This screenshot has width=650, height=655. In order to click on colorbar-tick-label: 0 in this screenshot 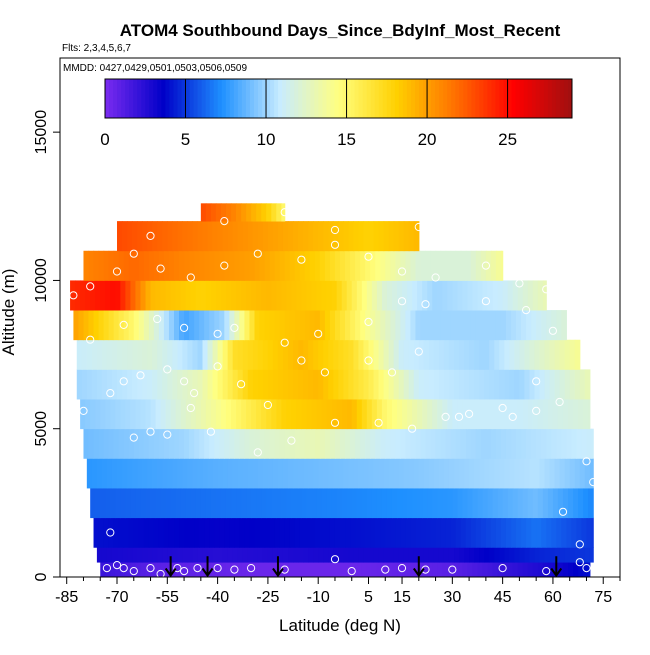, I will do `click(104, 139)`.